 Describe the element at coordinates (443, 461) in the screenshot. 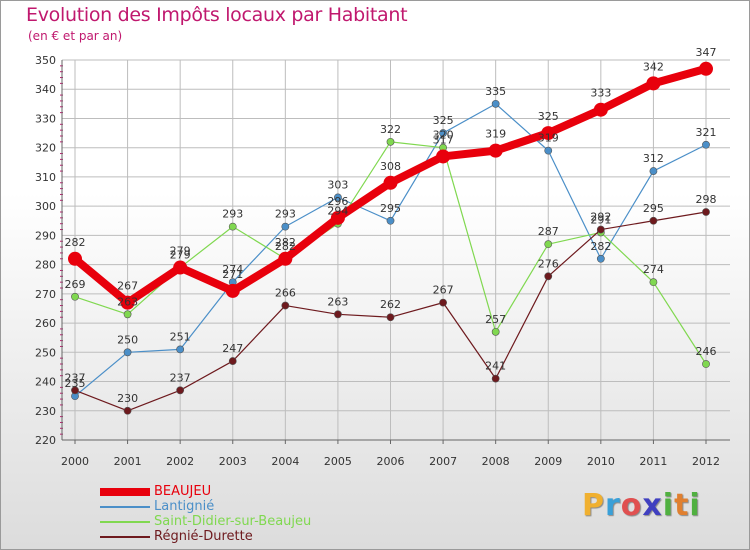

I see `x-tick-label: 2007` at that location.